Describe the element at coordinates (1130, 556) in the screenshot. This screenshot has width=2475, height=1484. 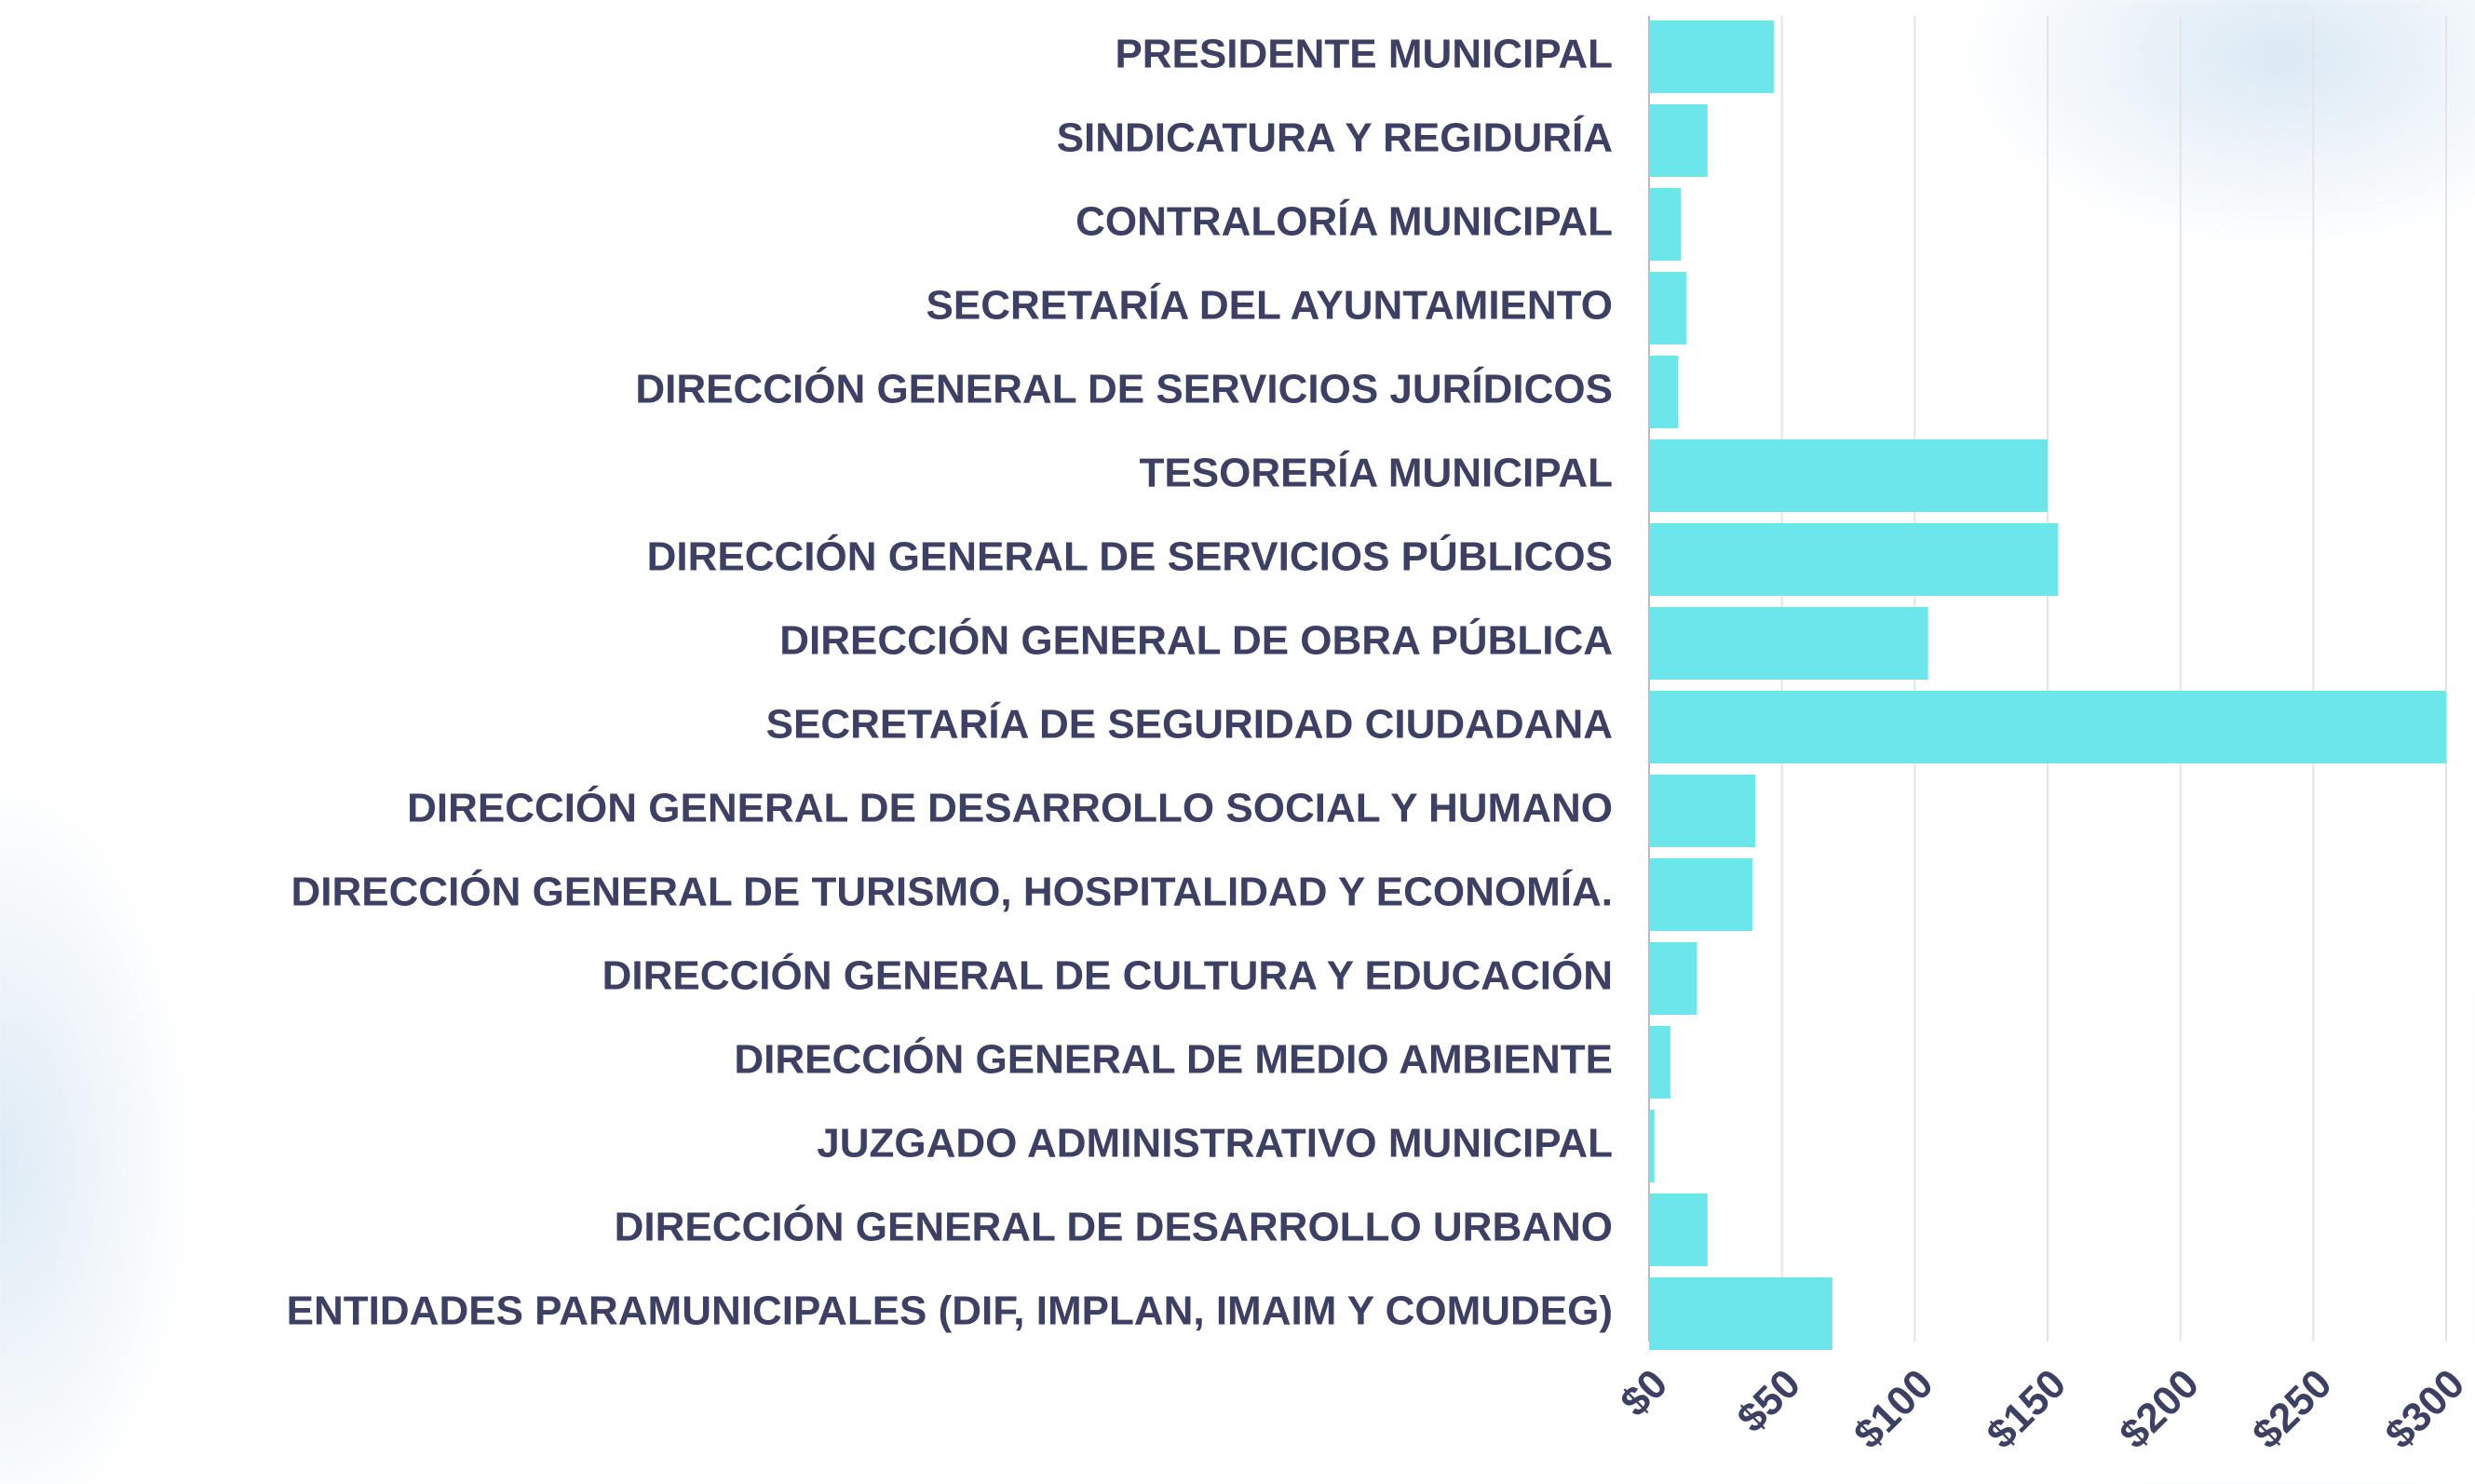
I see `y-tick-label: DIRECCIÓN GENERAL DE SERVICIOS PÚBLICOS` at that location.